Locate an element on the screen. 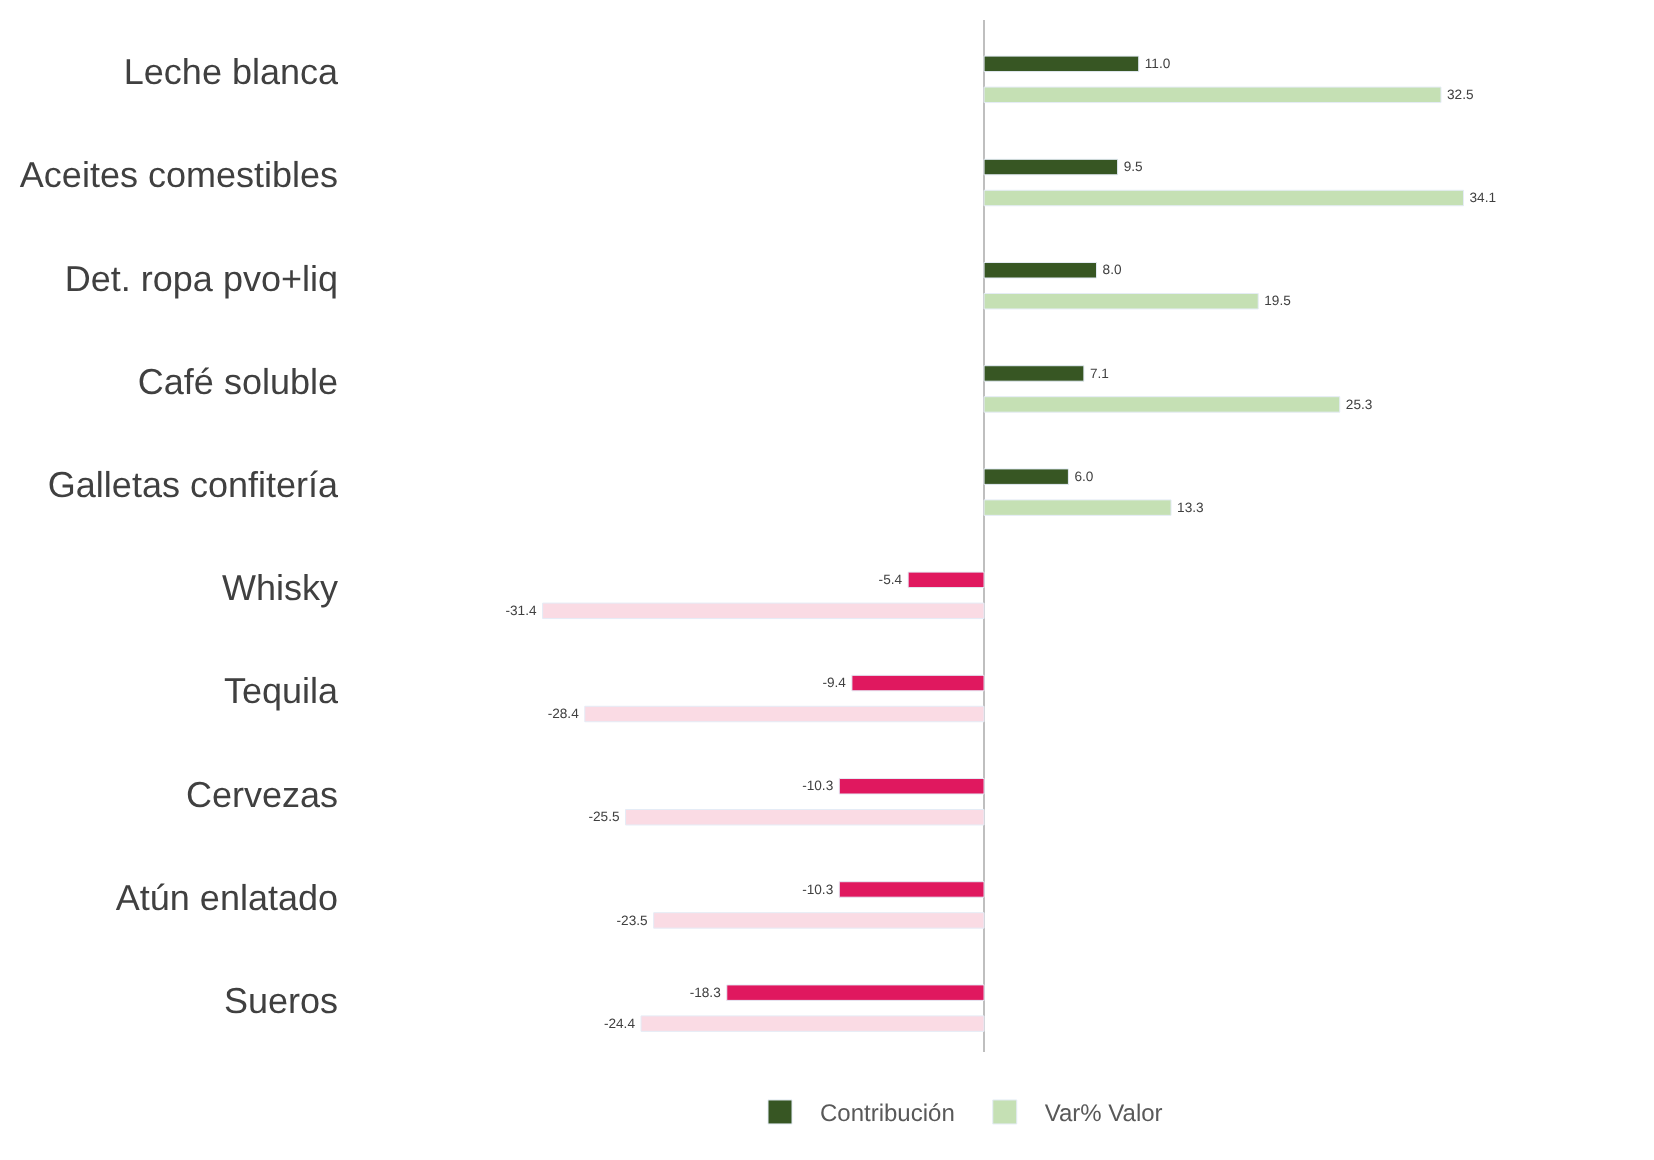 This screenshot has width=1654, height=1160. legend-label: Contribución is located at coordinates (887, 1113).